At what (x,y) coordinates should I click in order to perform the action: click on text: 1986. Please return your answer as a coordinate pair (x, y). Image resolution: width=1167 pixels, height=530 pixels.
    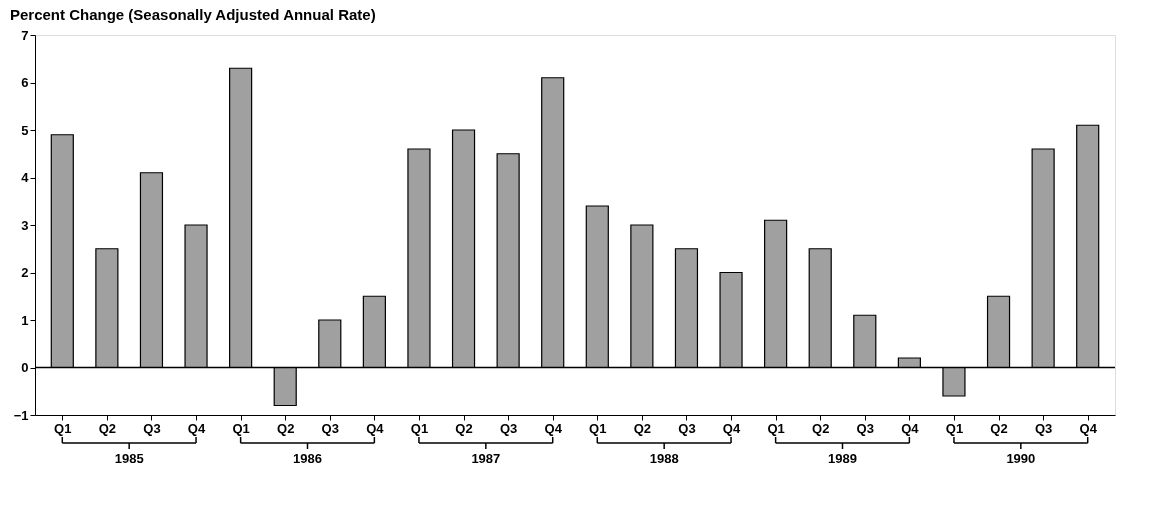
    Looking at the image, I should click on (307, 458).